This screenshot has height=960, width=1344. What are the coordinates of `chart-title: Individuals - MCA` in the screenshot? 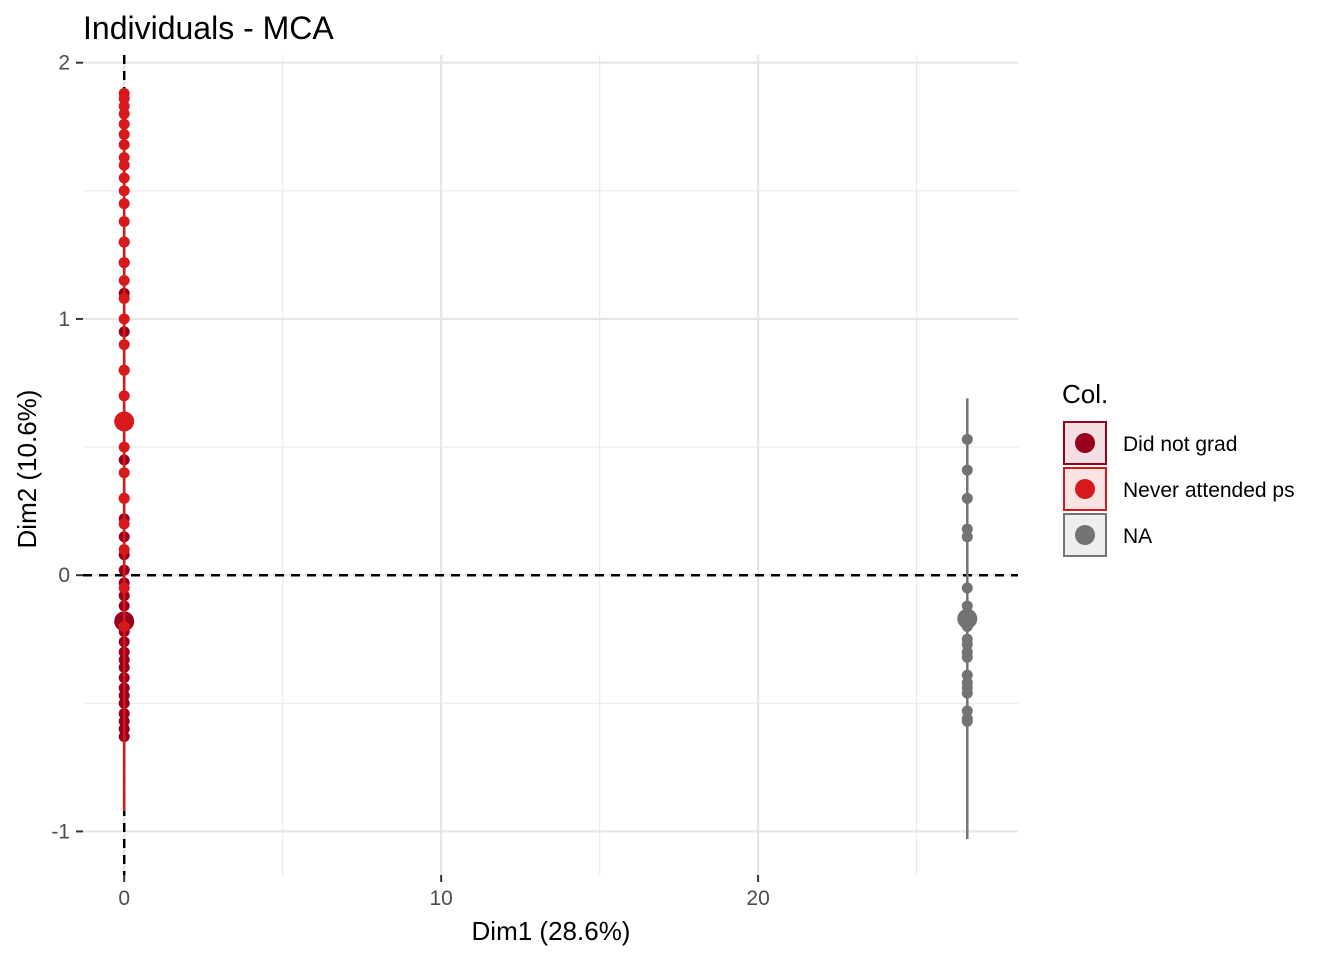 It's located at (208, 28).